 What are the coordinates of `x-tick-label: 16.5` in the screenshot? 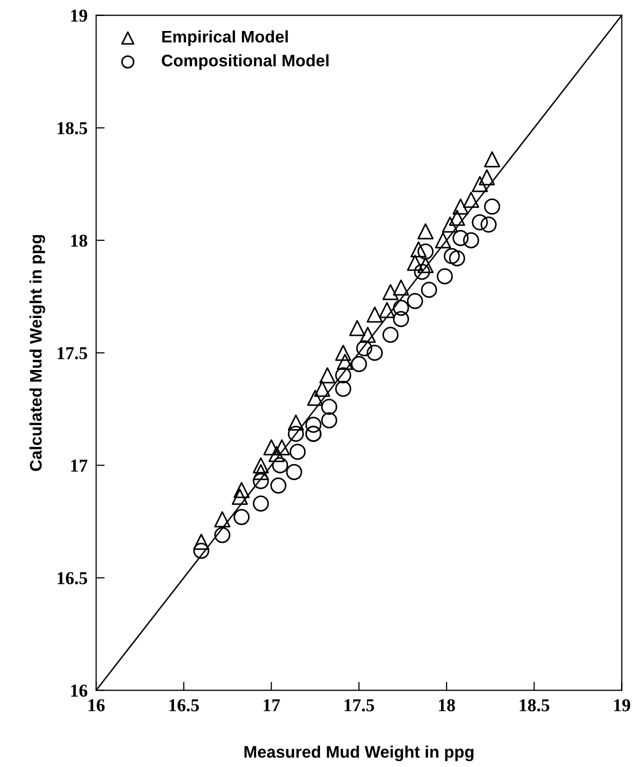 It's located at (184, 705).